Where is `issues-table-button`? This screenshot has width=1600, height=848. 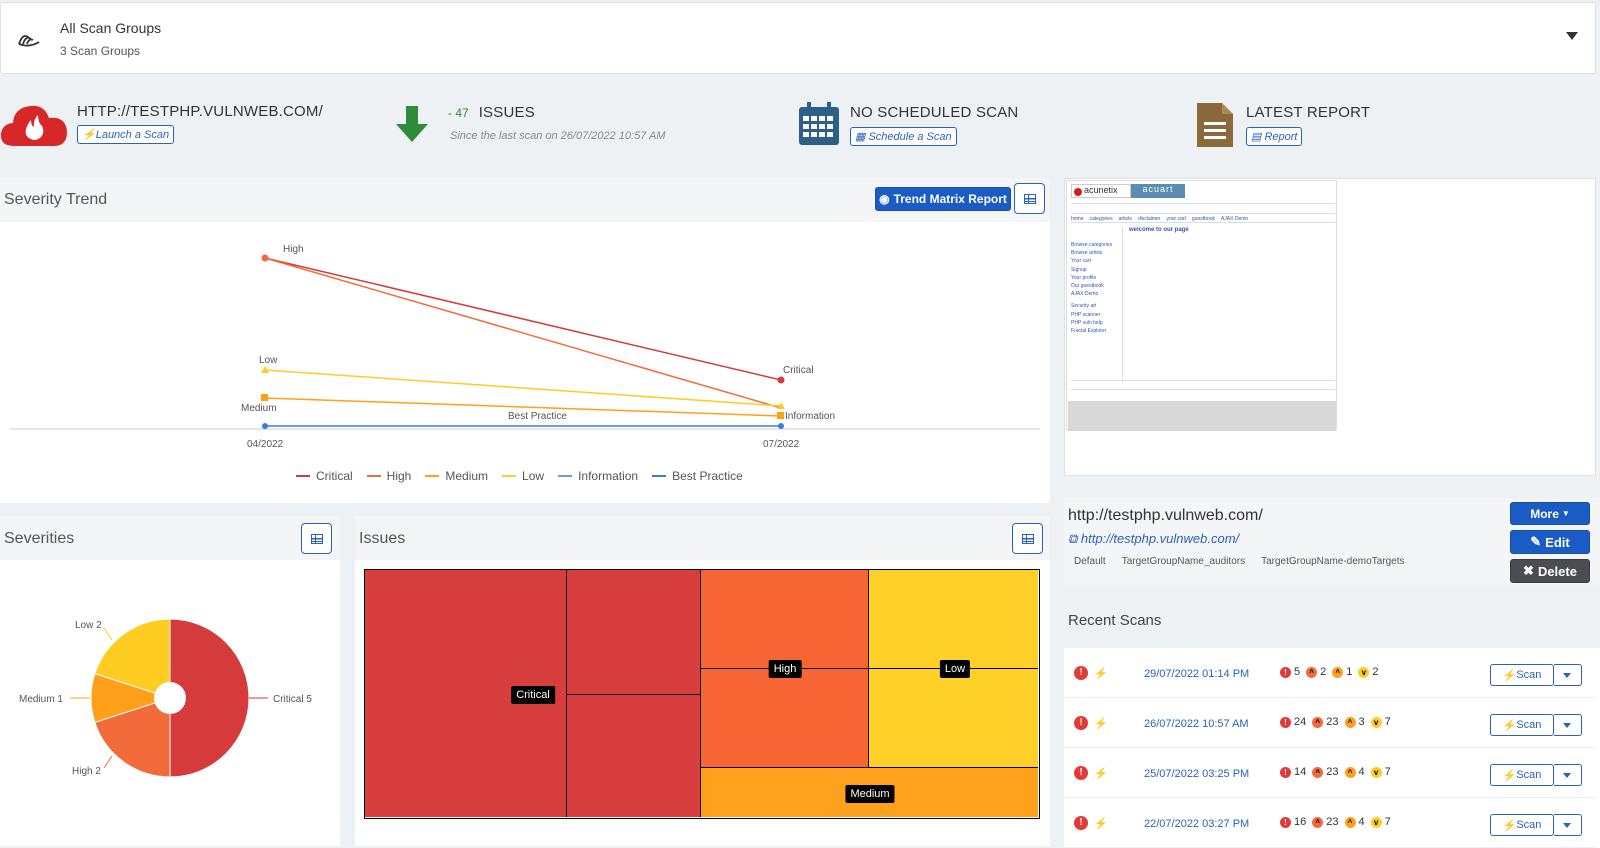 issues-table-button is located at coordinates (1027, 538).